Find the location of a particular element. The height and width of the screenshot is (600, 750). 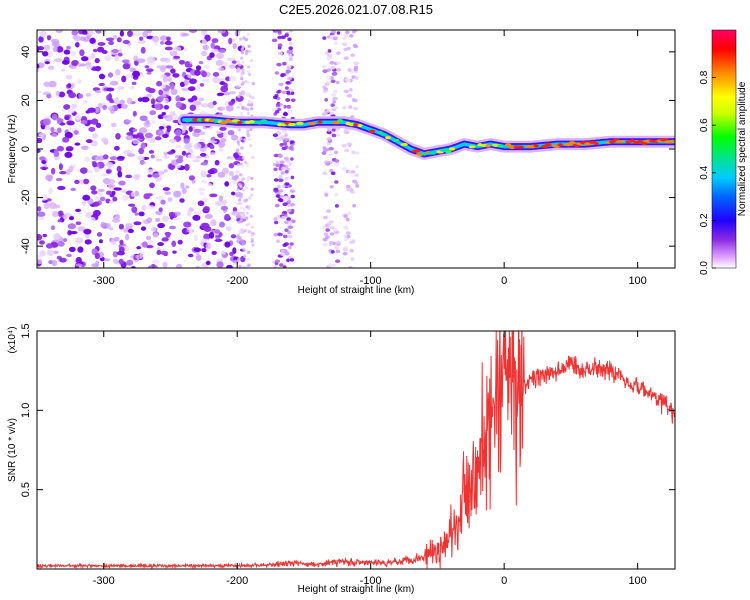

spectrogram-xtick-label: -200 is located at coordinates (237, 281).